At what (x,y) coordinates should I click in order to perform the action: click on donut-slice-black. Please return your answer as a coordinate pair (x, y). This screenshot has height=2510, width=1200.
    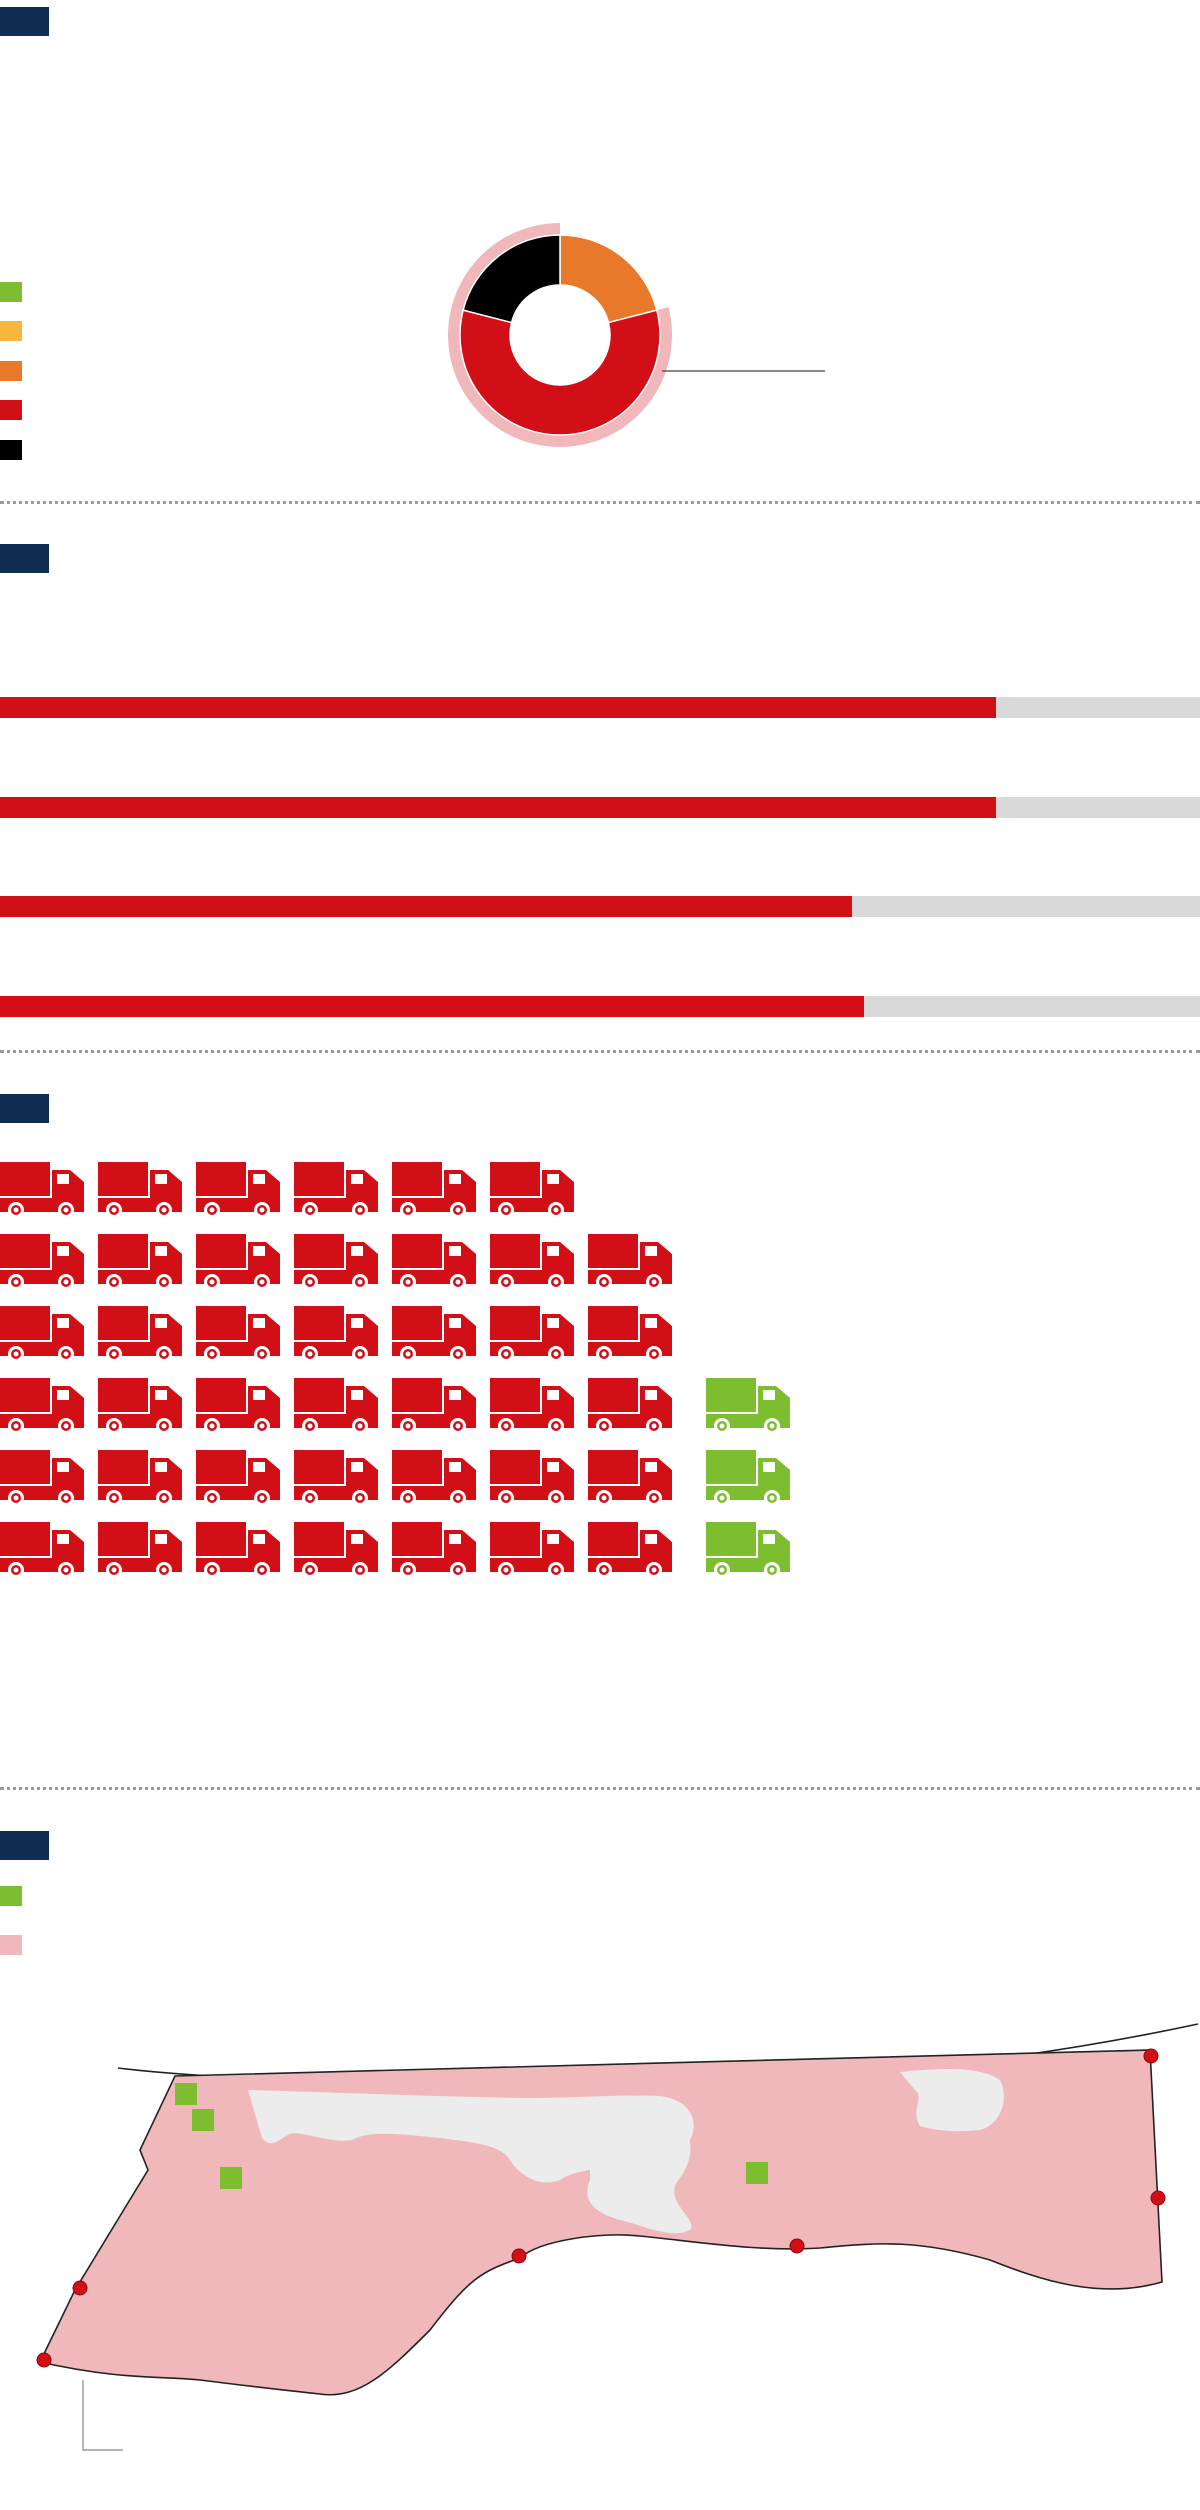
    Looking at the image, I should click on (511, 279).